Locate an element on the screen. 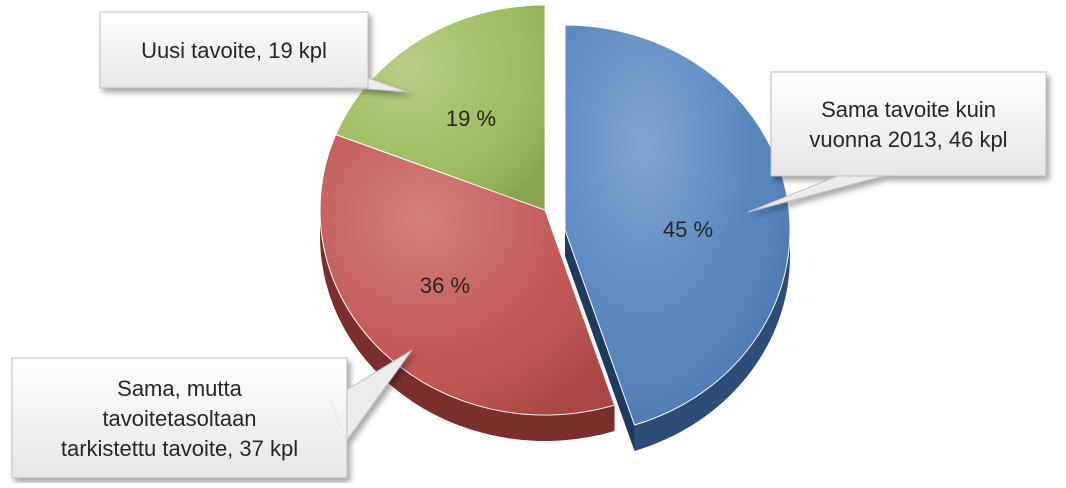  pie-slice-side-same is located at coordinates (712, 340).